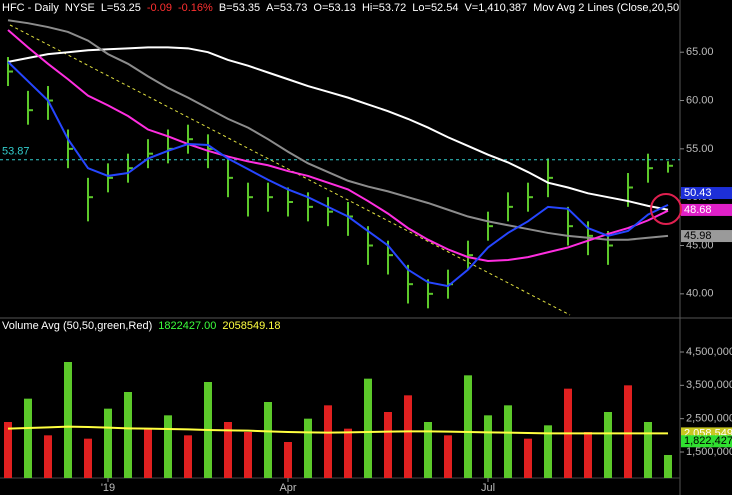  What do you see at coordinates (709, 352) in the screenshot?
I see `y-tick-label: 4,500,000` at bounding box center [709, 352].